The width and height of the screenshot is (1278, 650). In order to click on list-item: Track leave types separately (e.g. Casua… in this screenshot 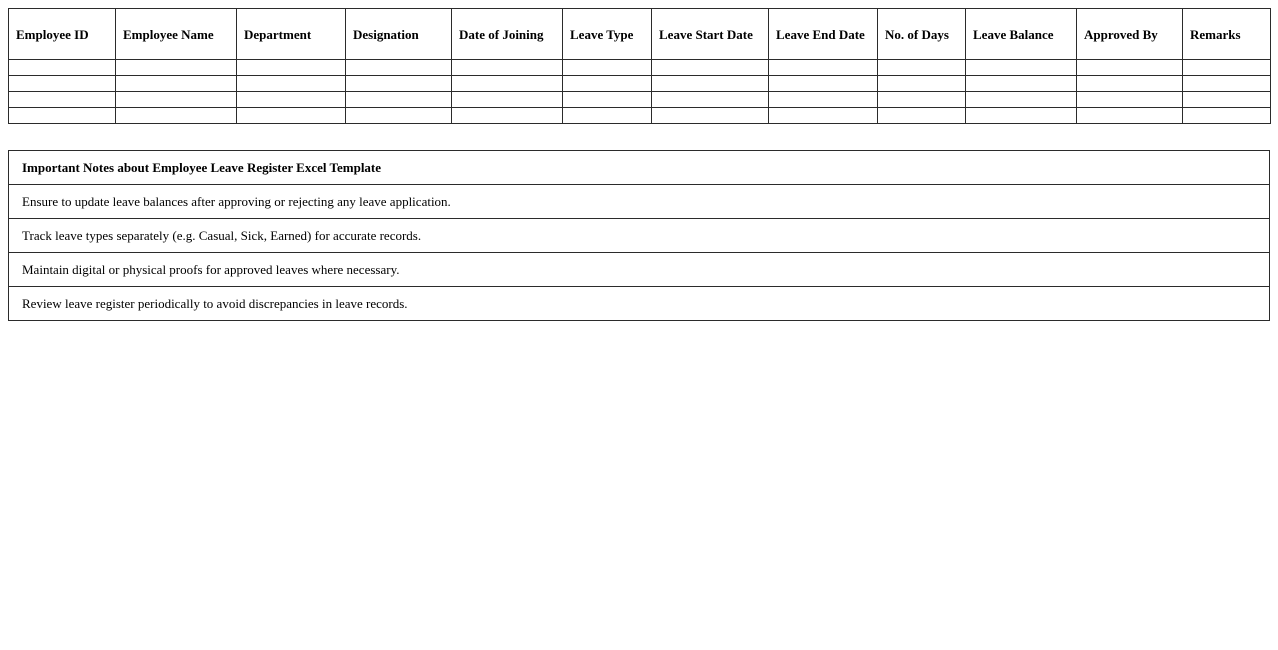, I will do `click(639, 235)`.